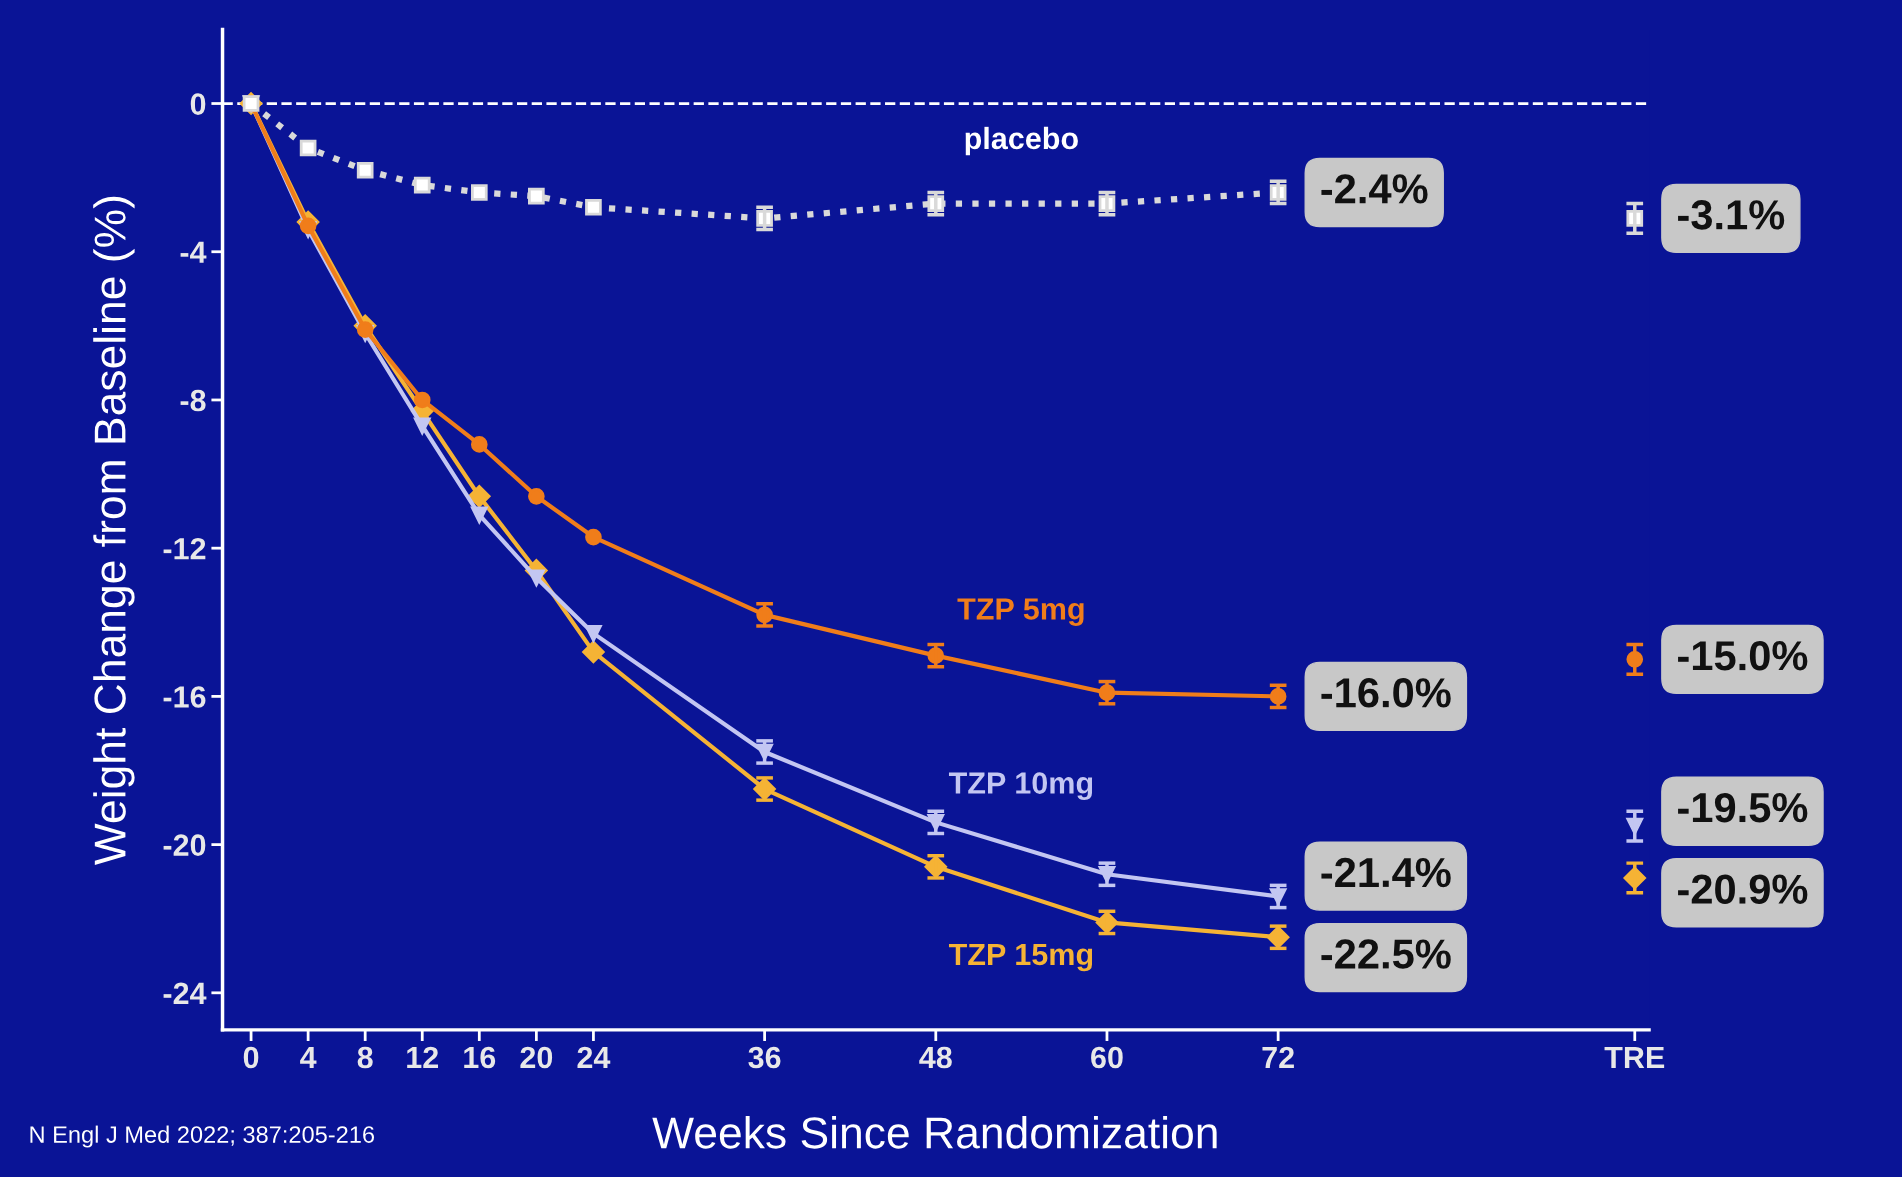  Describe the element at coordinates (1021, 141) in the screenshot. I see `series-label: placebo` at that location.